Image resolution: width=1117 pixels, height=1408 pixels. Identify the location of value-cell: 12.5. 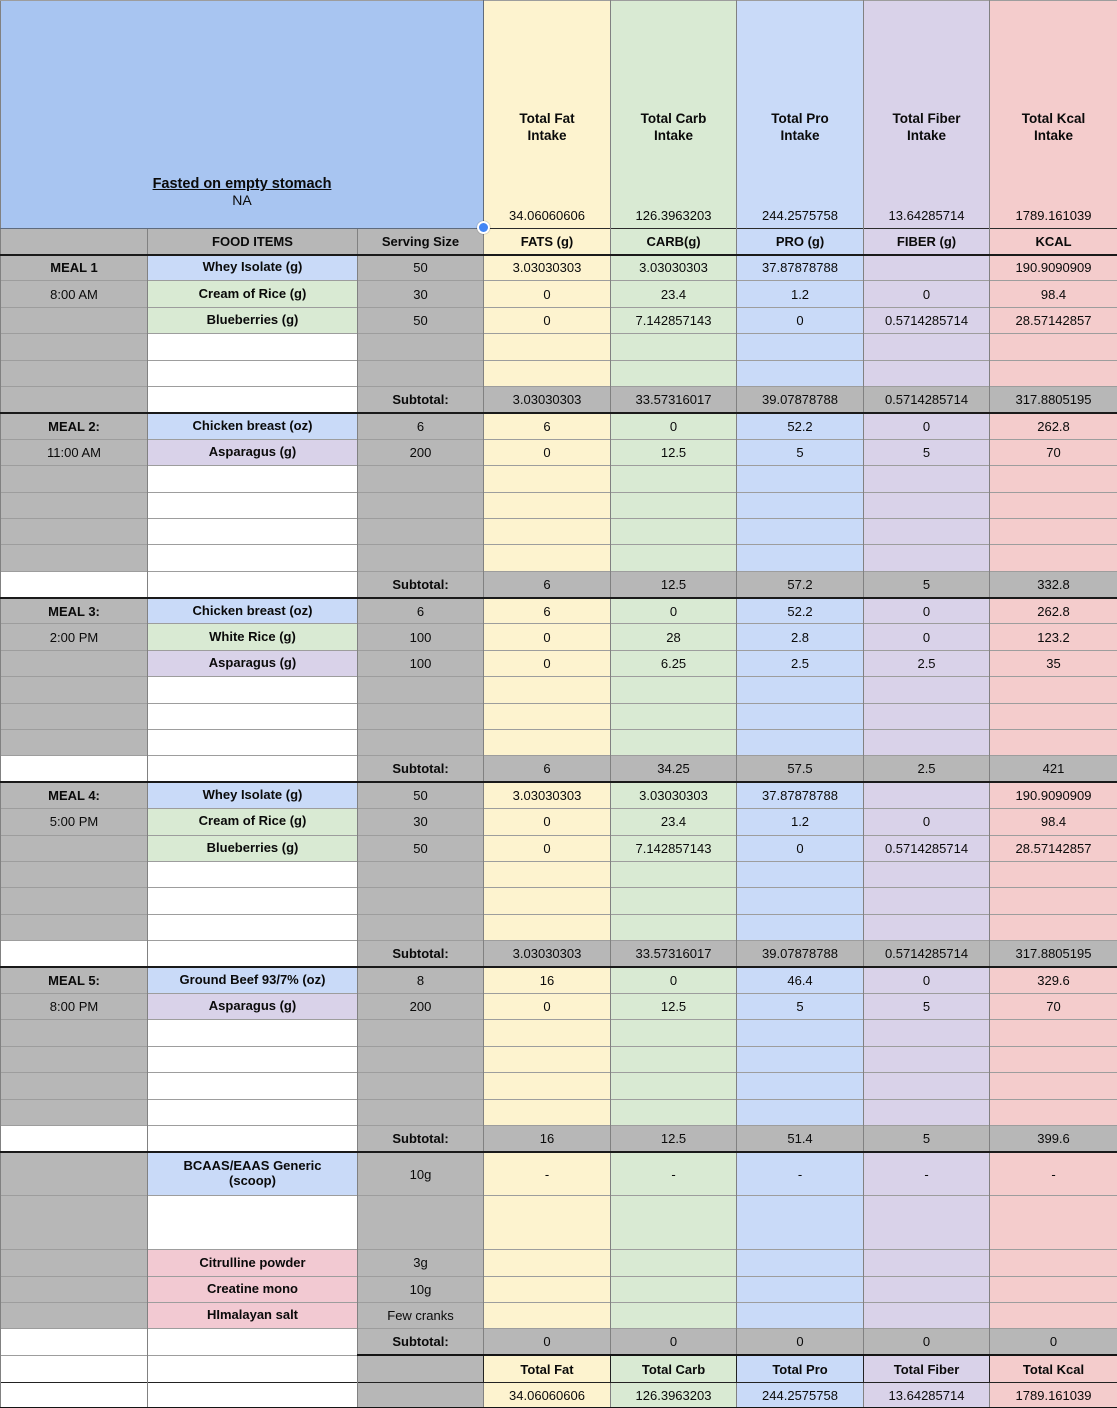
(674, 452).